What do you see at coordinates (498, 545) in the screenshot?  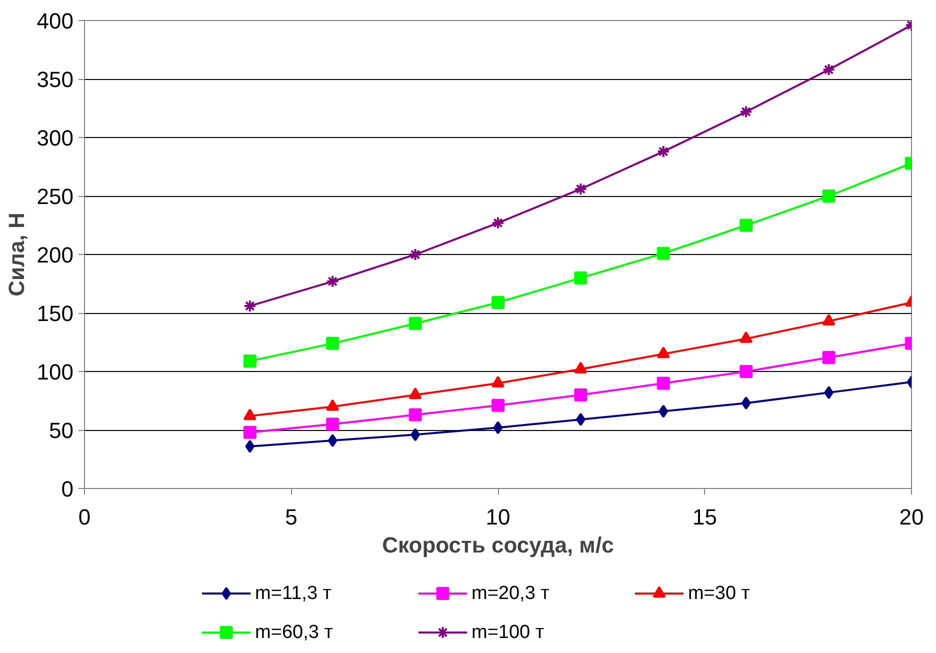 I see `x-axis-title: Скорость сосуда, м/с` at bounding box center [498, 545].